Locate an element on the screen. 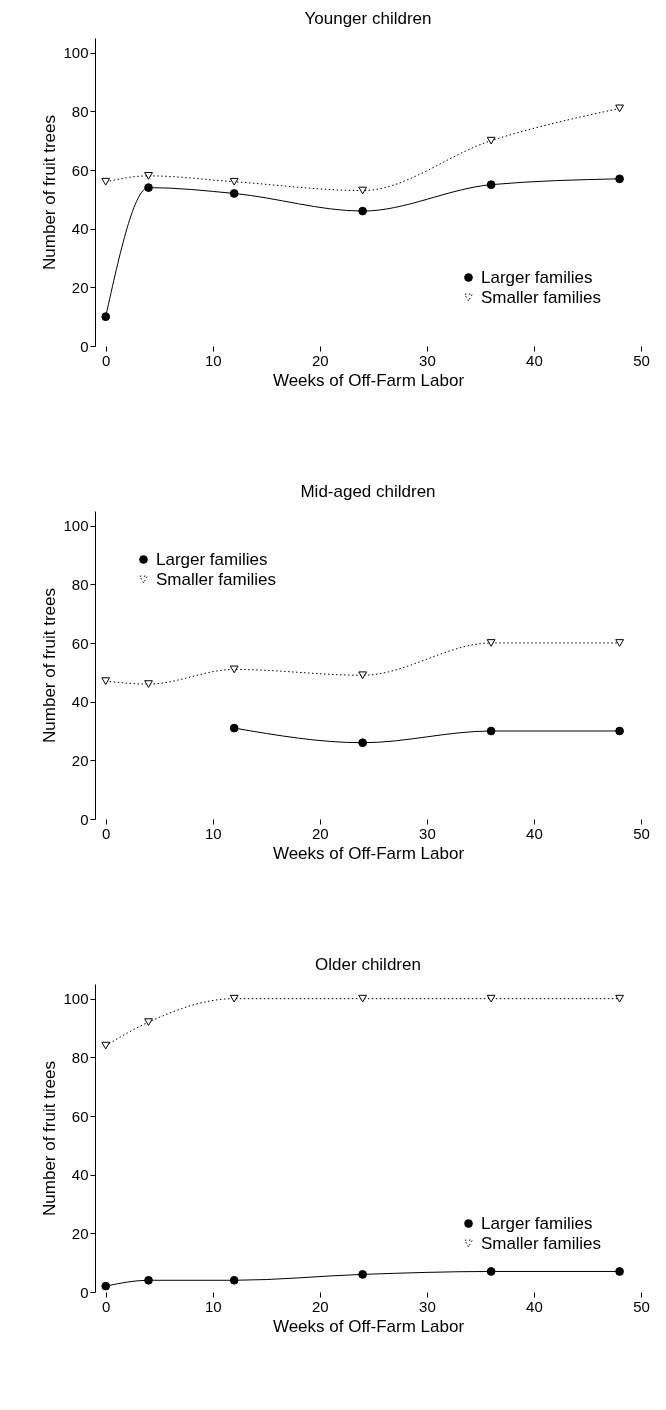 This screenshot has height=1410, width=666. chart-title: Mid-aged children is located at coordinates (368, 491).